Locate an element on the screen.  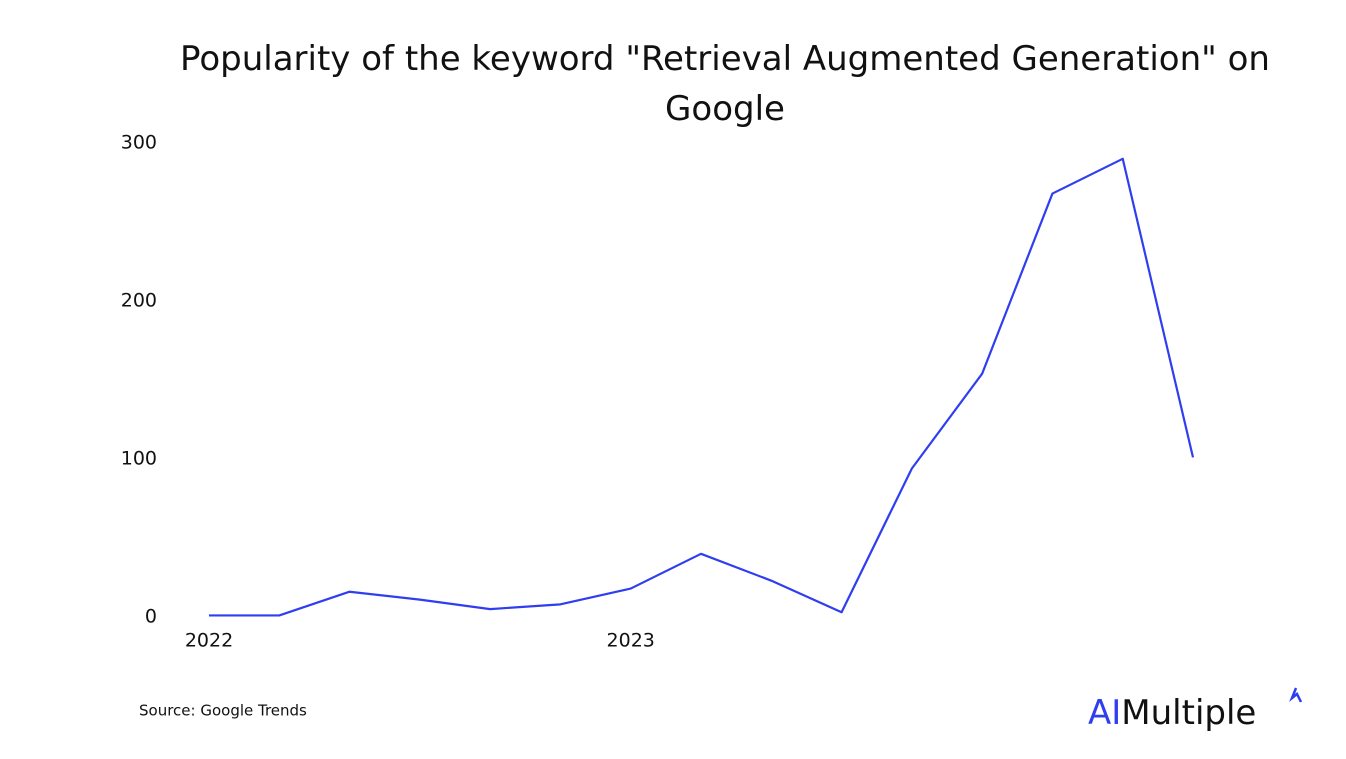
y-tick-label: 0 is located at coordinates (151, 617).